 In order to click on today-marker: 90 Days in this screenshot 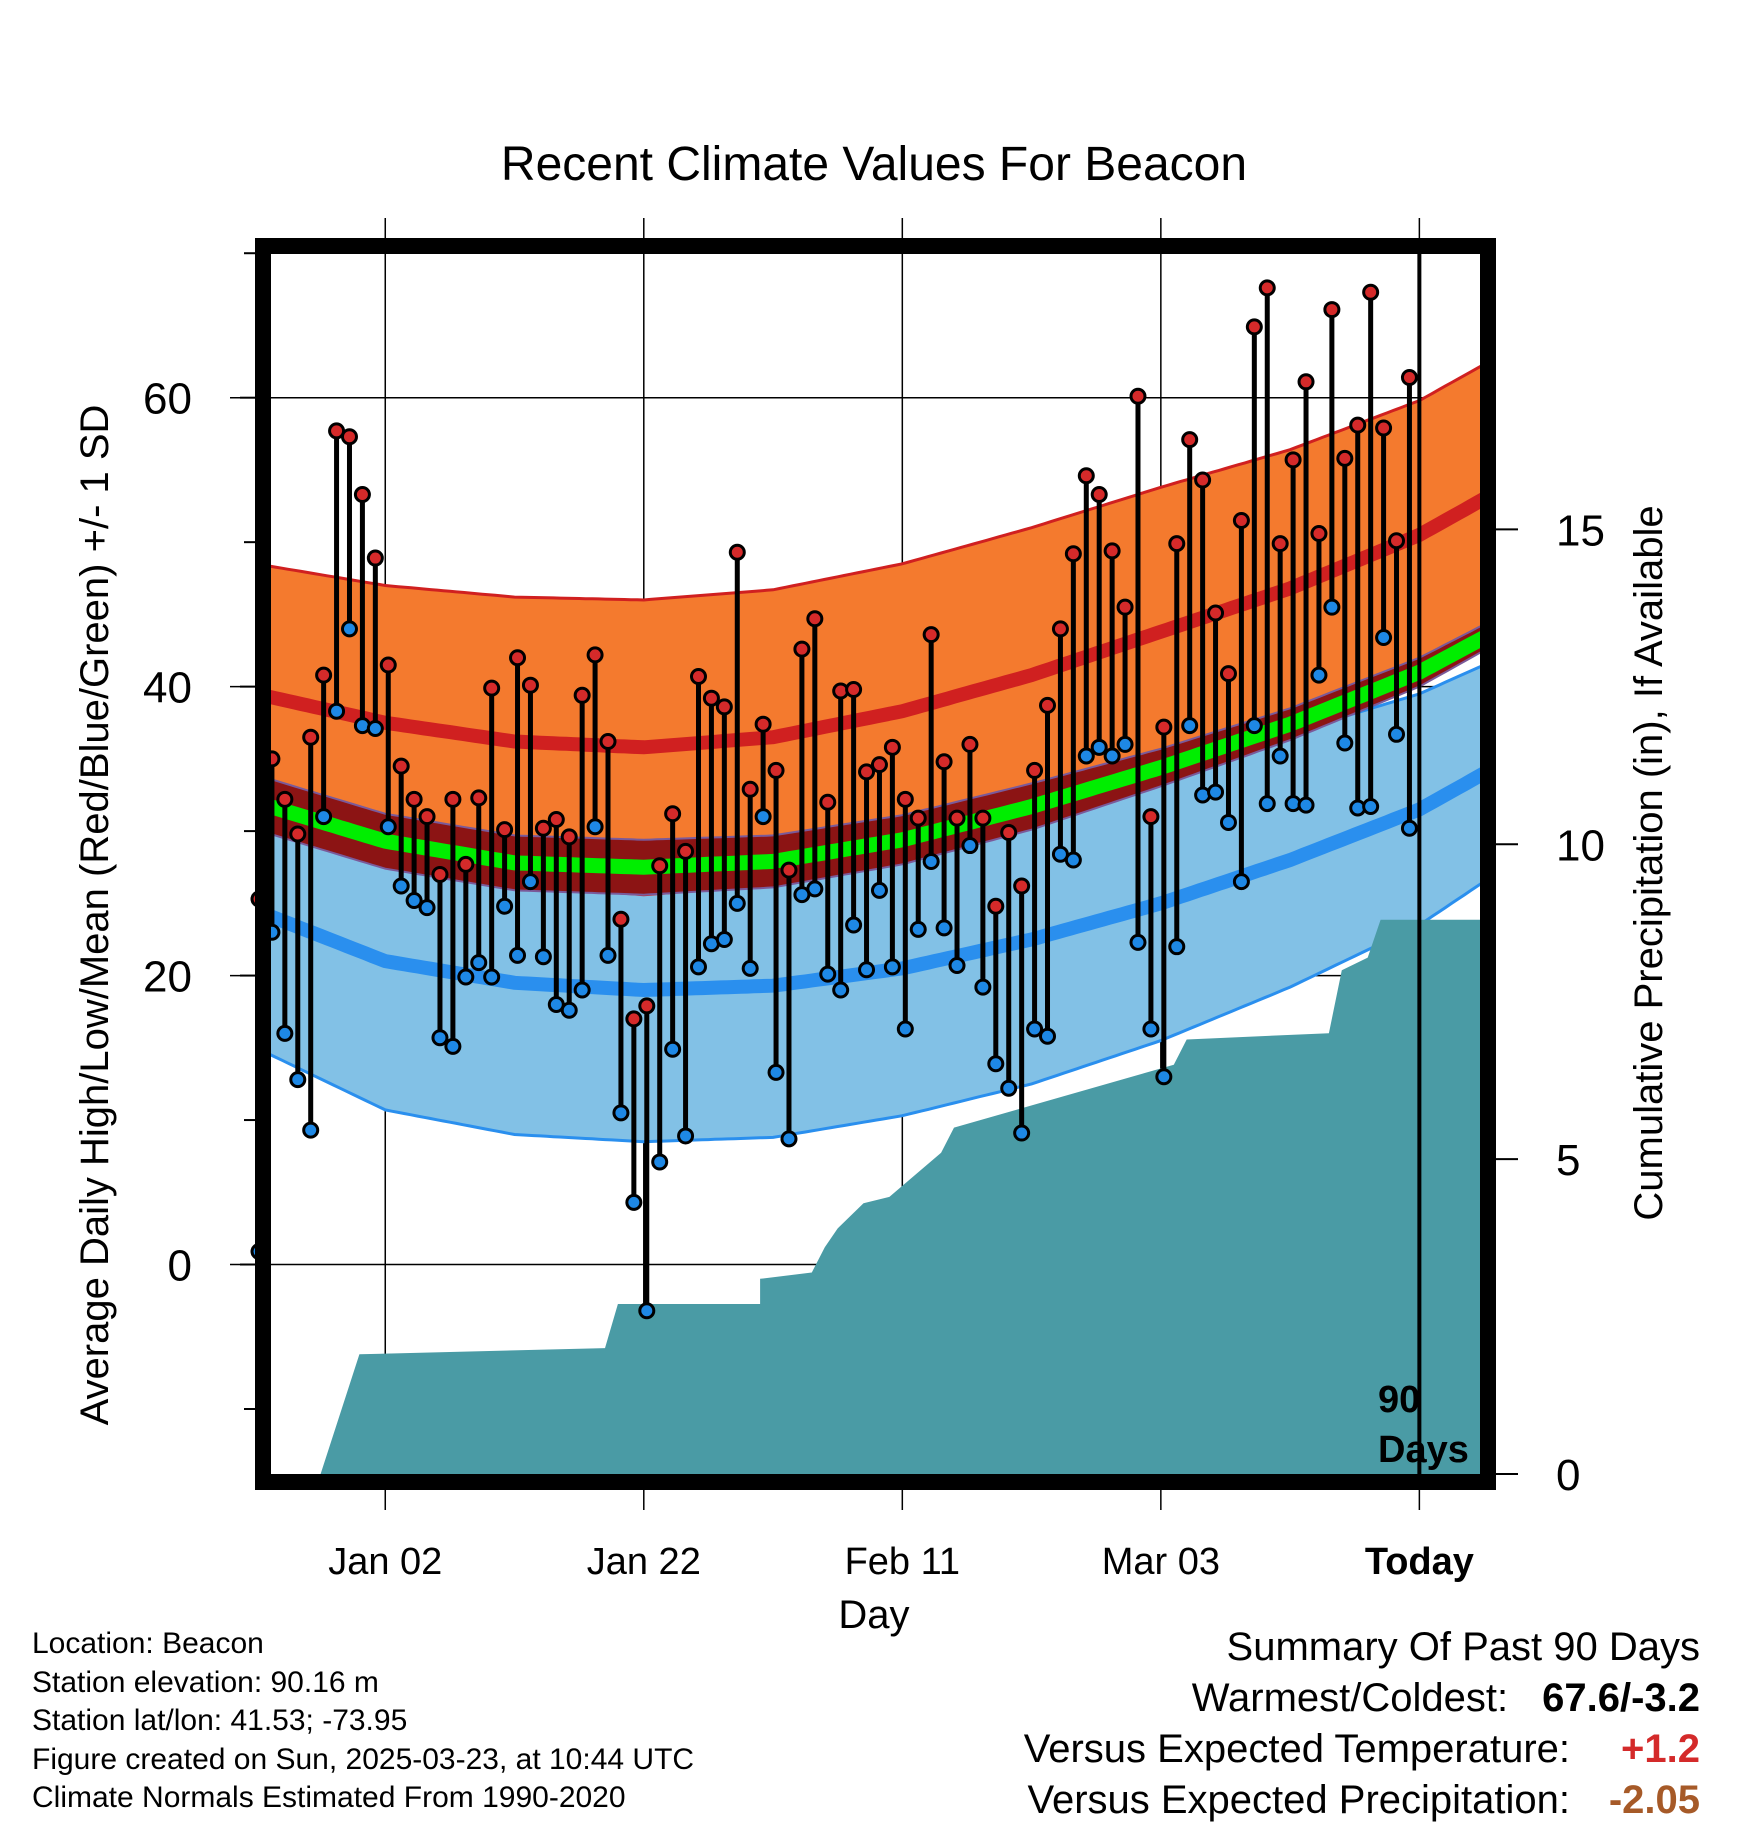, I will do `click(1423, 864)`.